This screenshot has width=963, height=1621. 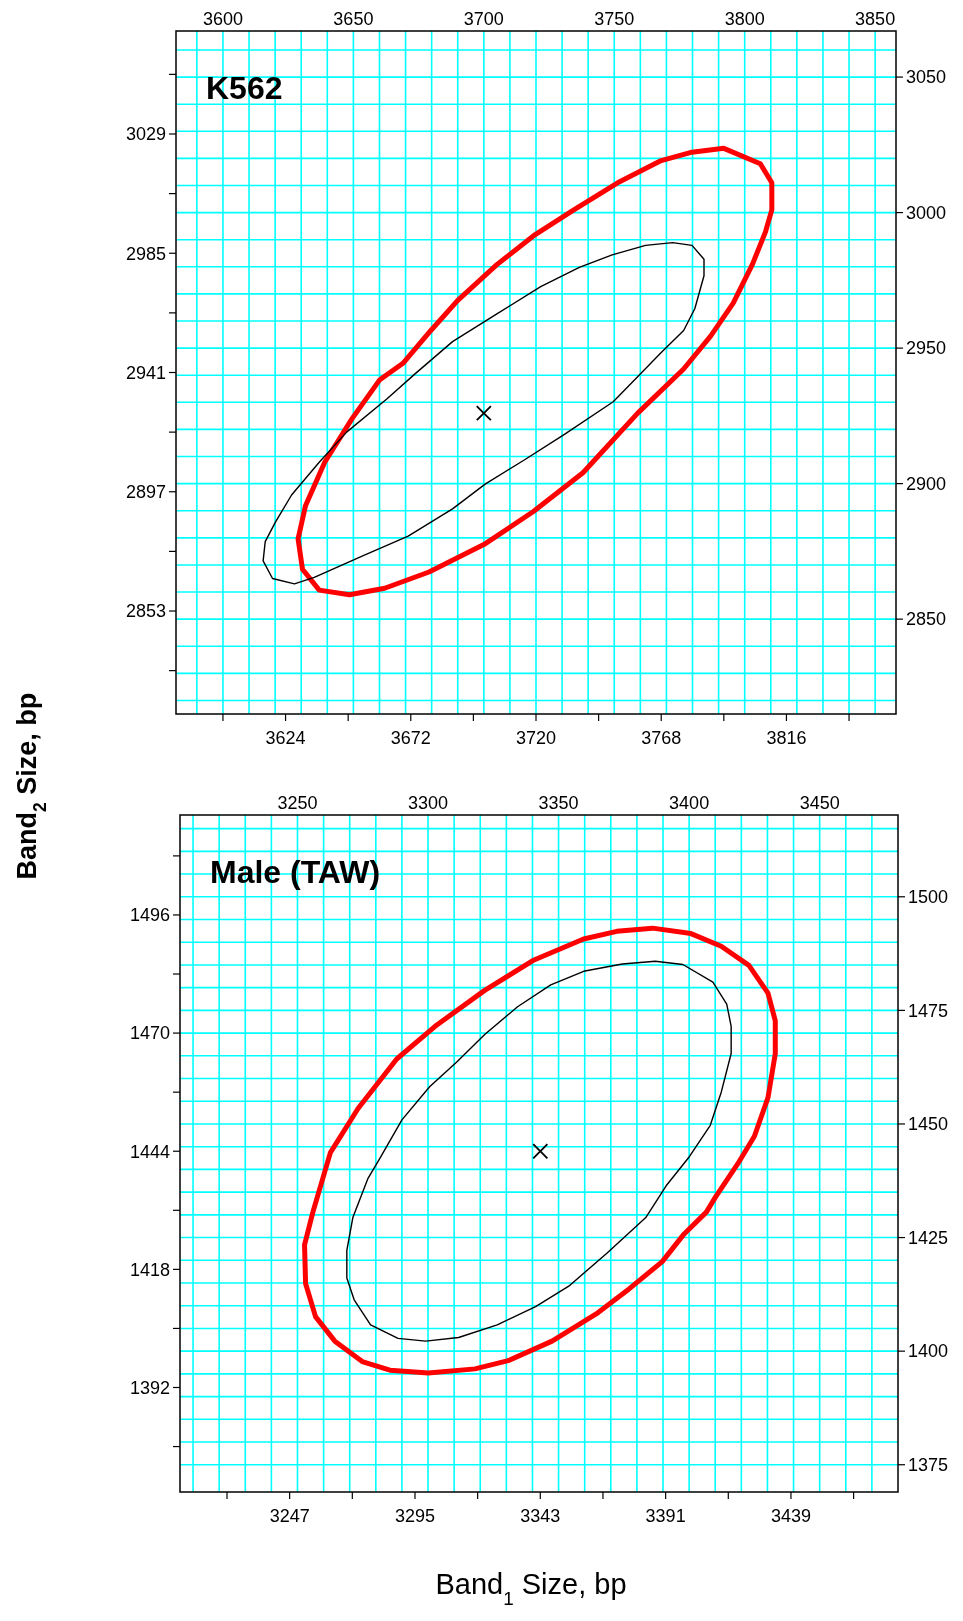 I want to click on x-tick-label: 3768, so click(x=661, y=738).